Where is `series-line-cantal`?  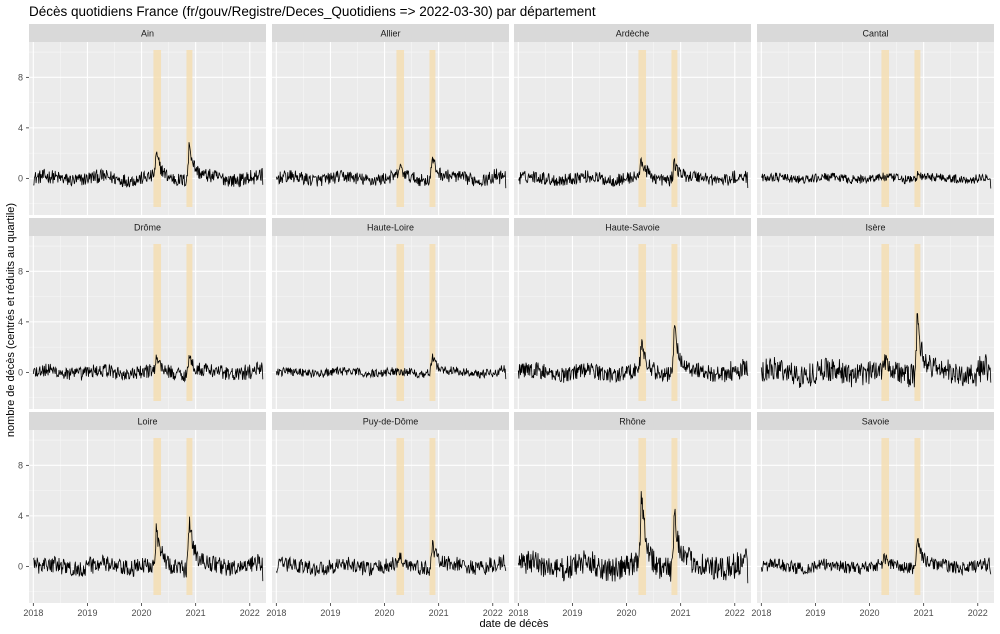
series-line-cantal is located at coordinates (876, 179).